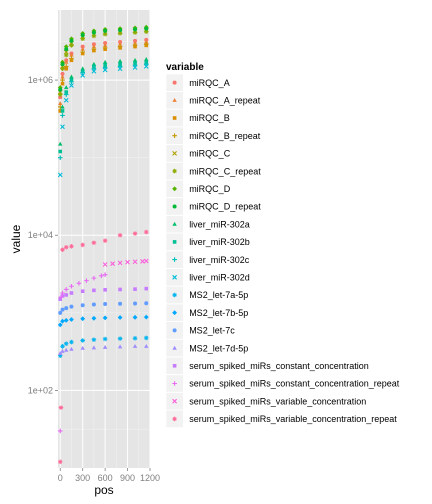  Describe the element at coordinates (105, 478) in the screenshot. I see `x-tick-label: 600` at that location.